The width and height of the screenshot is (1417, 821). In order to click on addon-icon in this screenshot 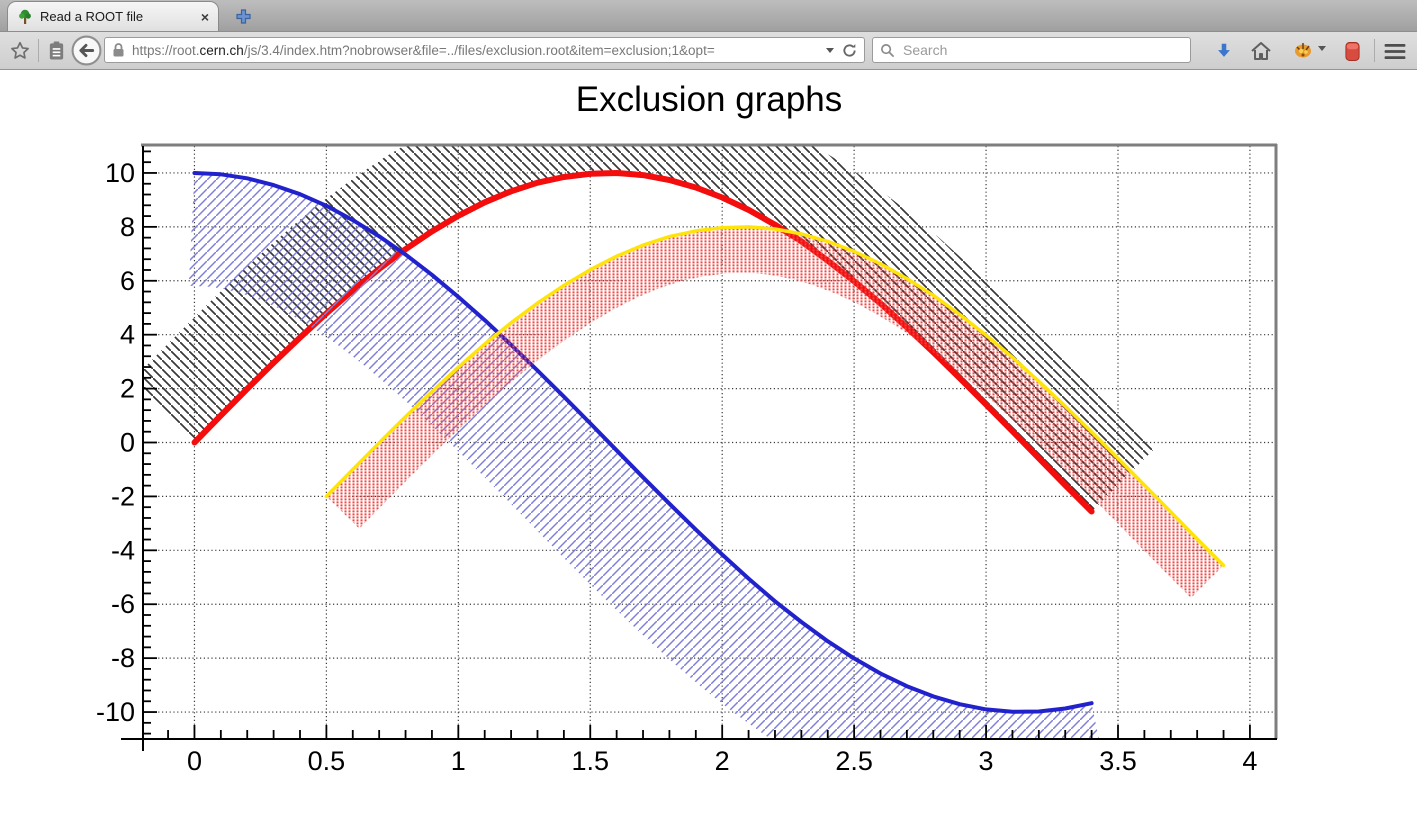, I will do `click(1303, 50)`.